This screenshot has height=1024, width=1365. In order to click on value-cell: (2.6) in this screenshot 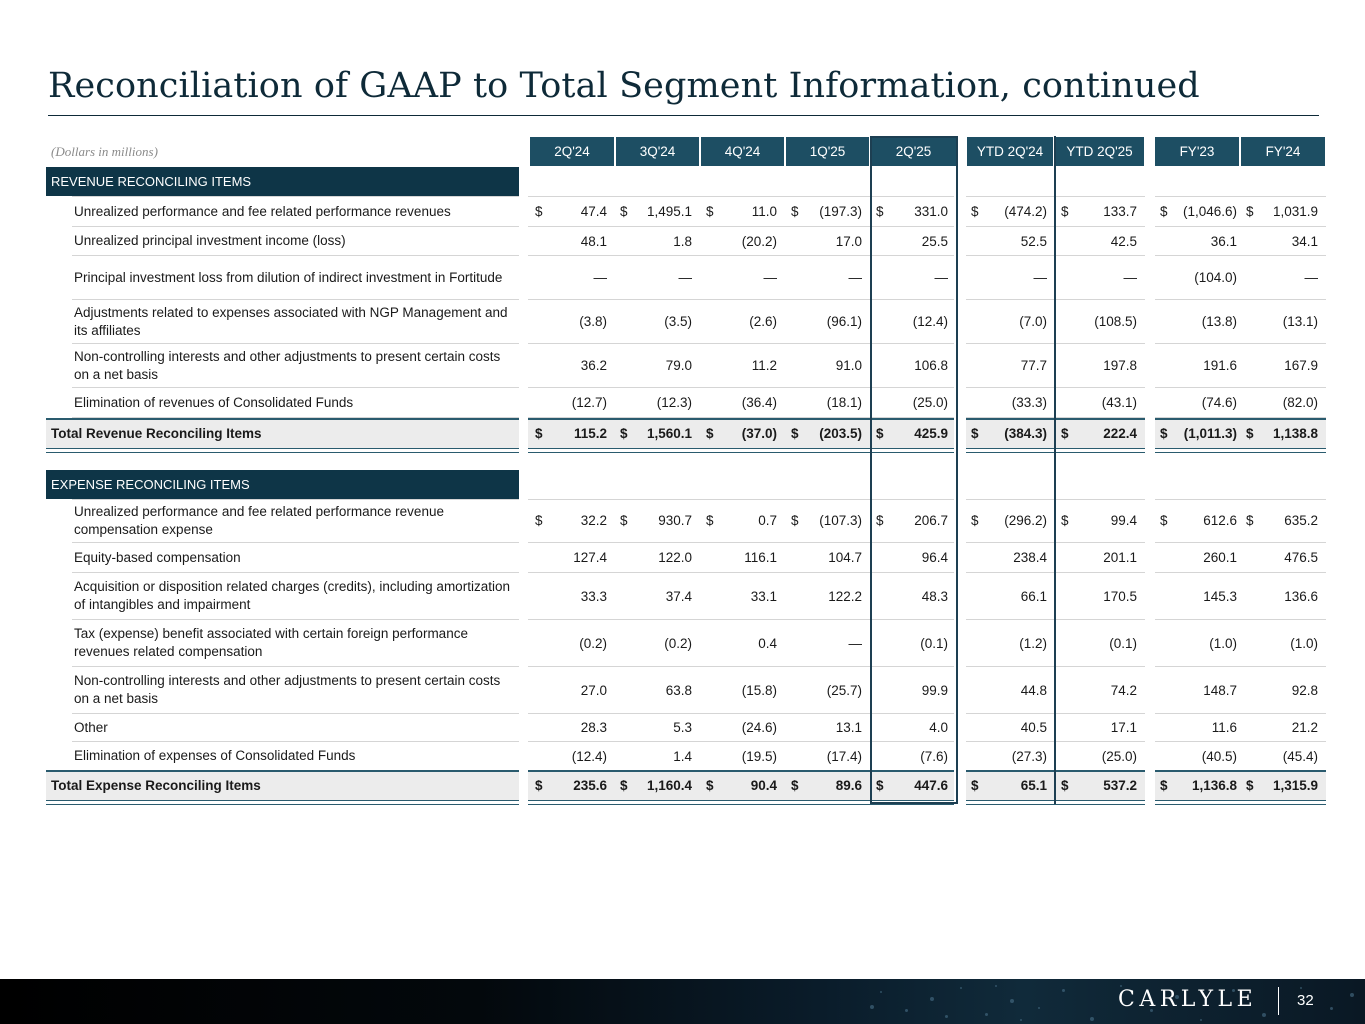, I will do `click(763, 321)`.